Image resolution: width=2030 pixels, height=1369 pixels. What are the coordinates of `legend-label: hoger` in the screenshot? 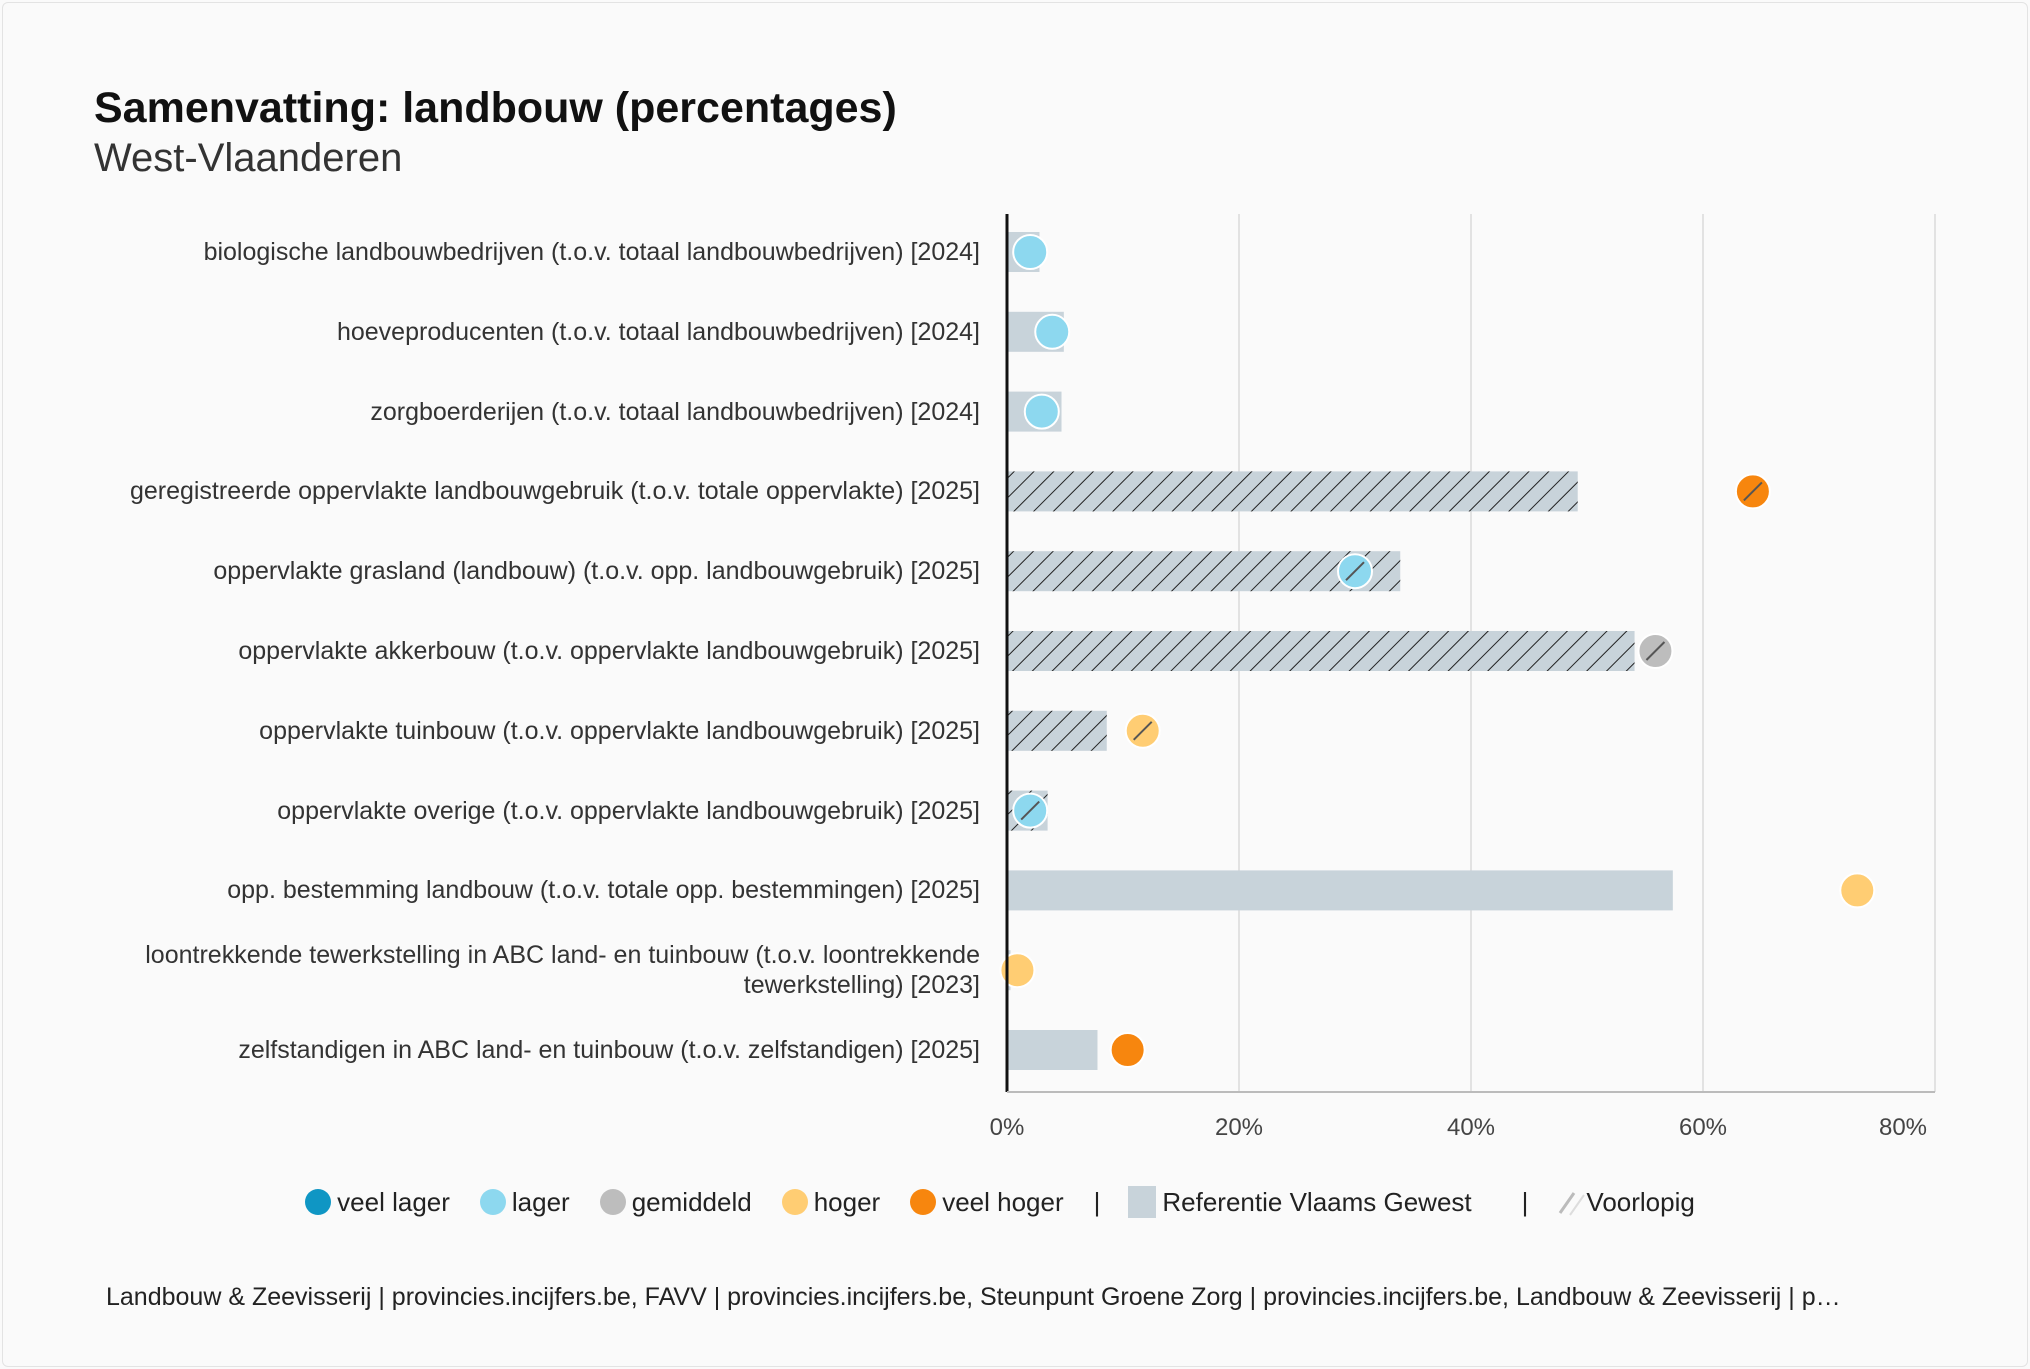 It's located at (847, 1201).